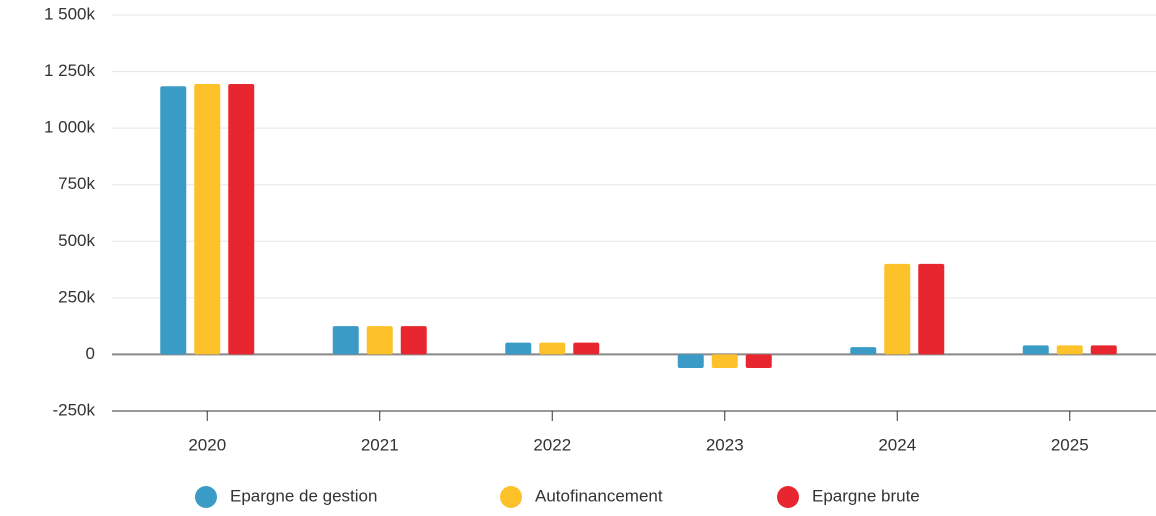 The height and width of the screenshot is (516, 1156). I want to click on x-tick-label: 2024, so click(897, 444).